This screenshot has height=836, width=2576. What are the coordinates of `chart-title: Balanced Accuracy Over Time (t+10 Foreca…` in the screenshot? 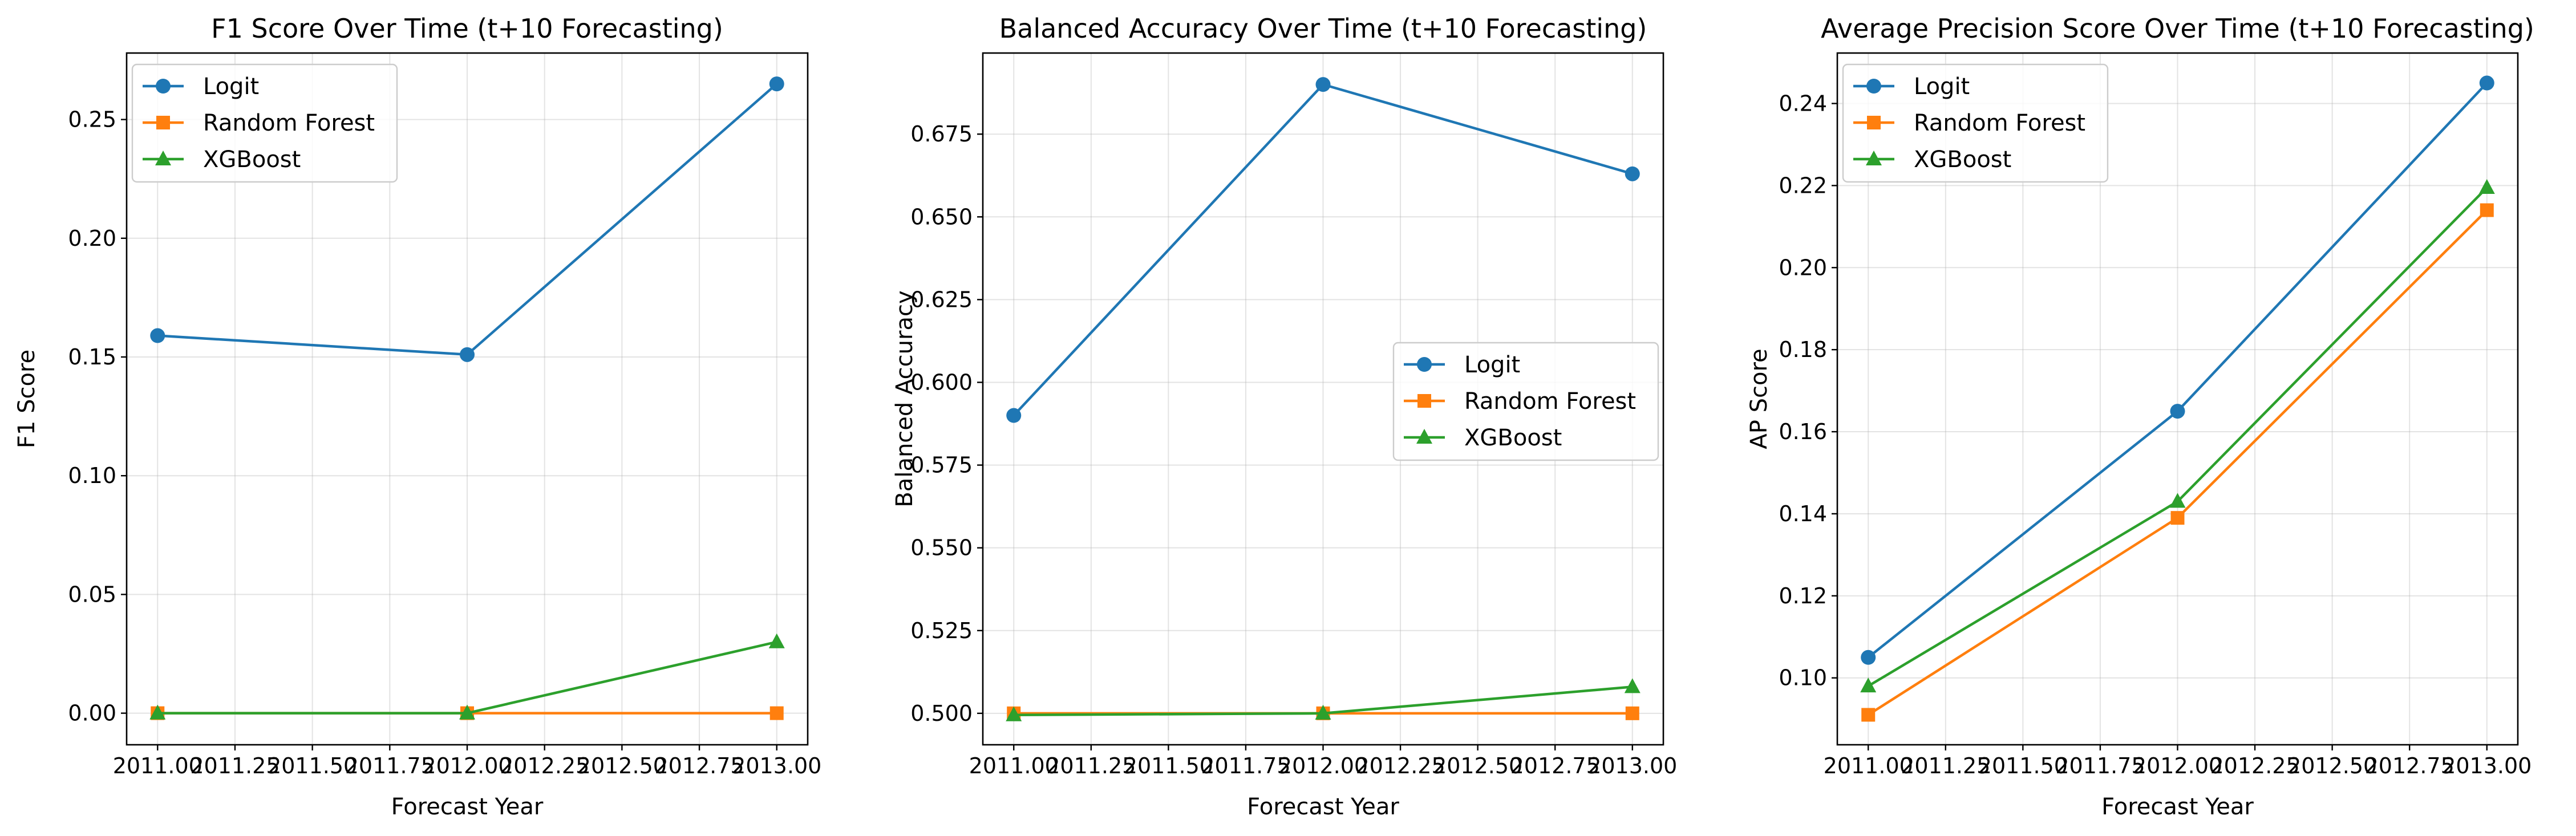 It's located at (1323, 29).